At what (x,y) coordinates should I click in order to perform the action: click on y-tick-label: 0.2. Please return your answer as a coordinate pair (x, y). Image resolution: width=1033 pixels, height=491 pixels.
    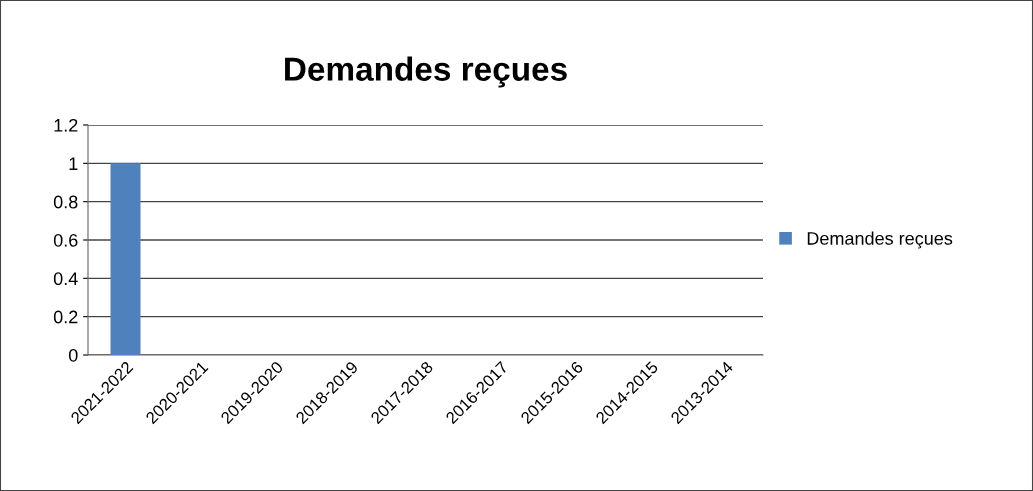
    Looking at the image, I should click on (65, 317).